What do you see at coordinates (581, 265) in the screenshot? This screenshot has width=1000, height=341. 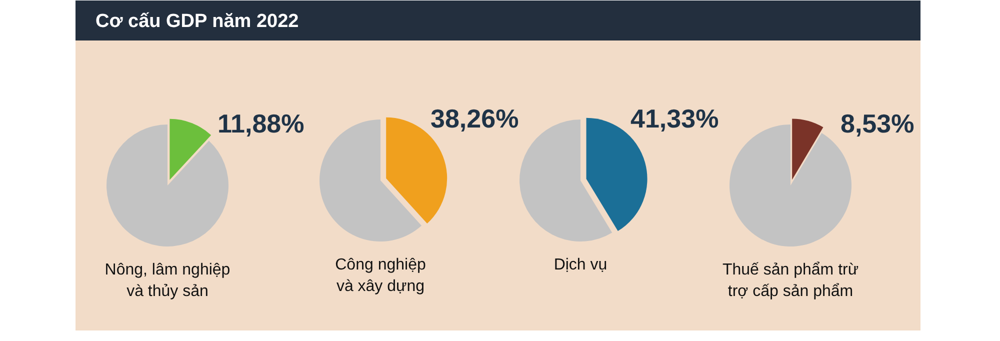 I see `text: Dịch vụ` at bounding box center [581, 265].